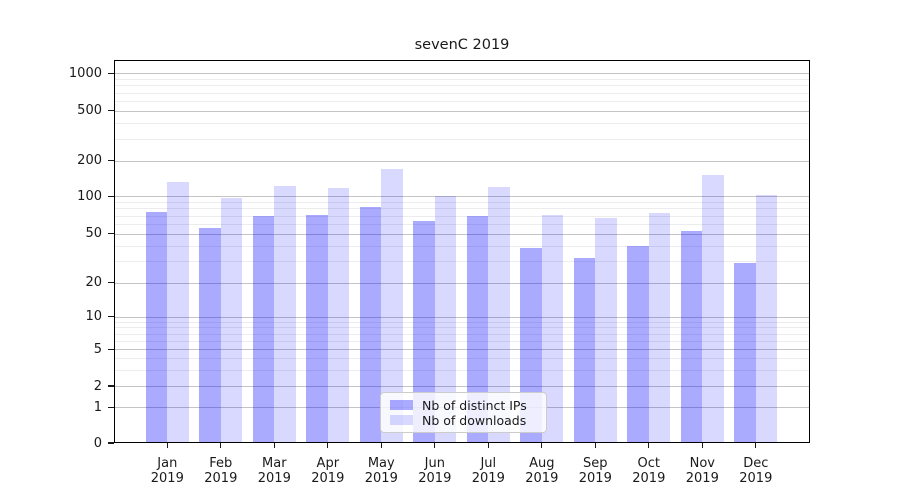 Image resolution: width=900 pixels, height=500 pixels. I want to click on y-tick-label-10: 10, so click(93, 317).